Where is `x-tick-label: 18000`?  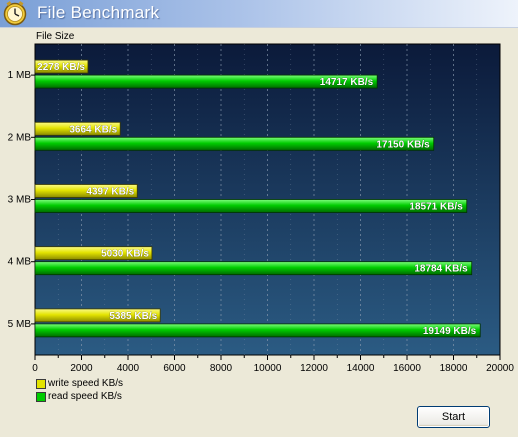 x-tick-label: 18000 is located at coordinates (454, 368).